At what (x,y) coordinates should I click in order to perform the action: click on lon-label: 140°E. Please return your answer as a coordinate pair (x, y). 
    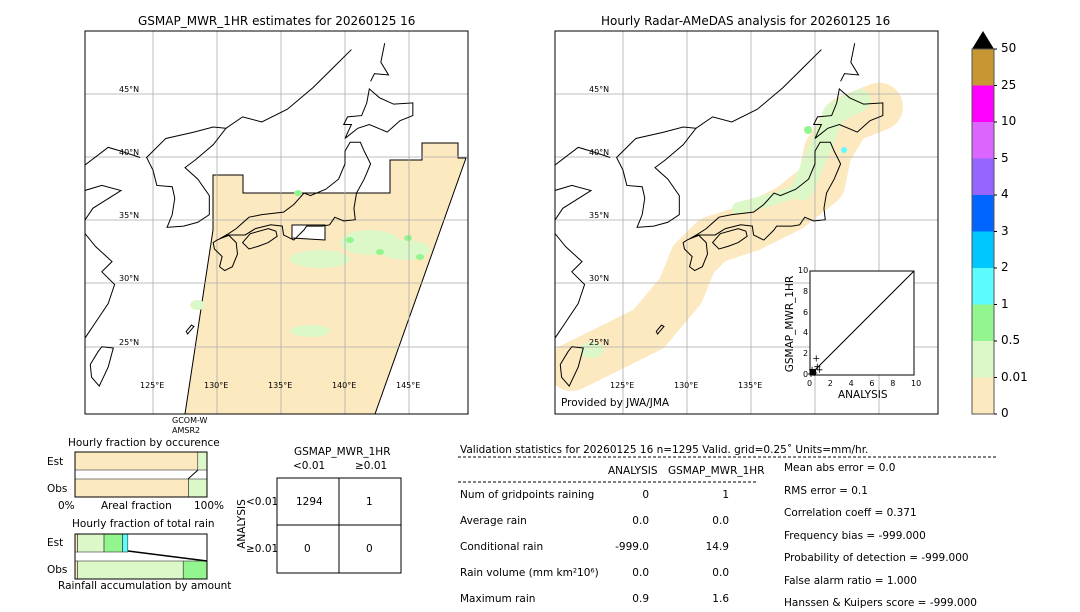
    Looking at the image, I should click on (344, 385).